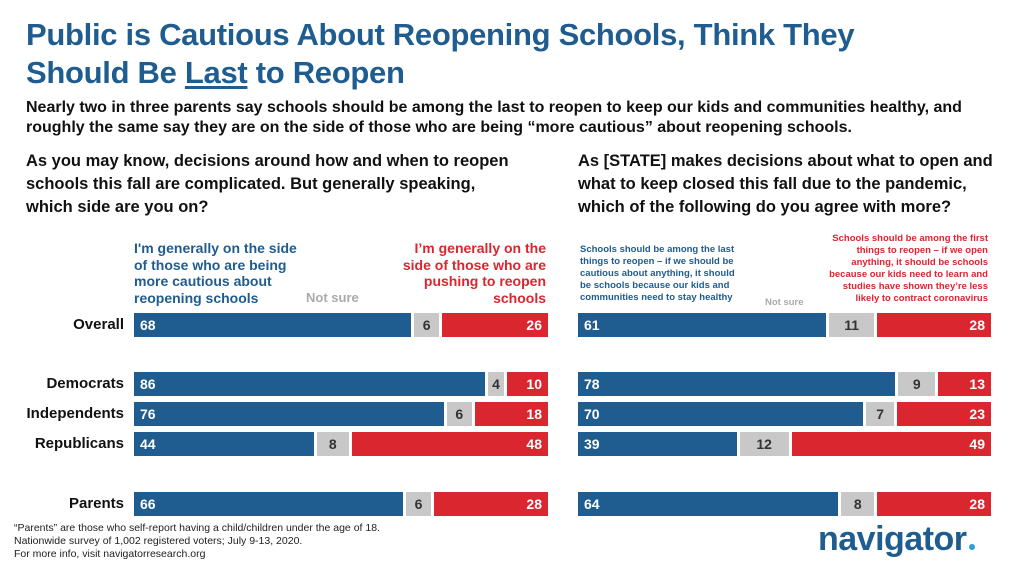  I want to click on bar-independents-chart-2: 70 7 23, so click(784, 414).